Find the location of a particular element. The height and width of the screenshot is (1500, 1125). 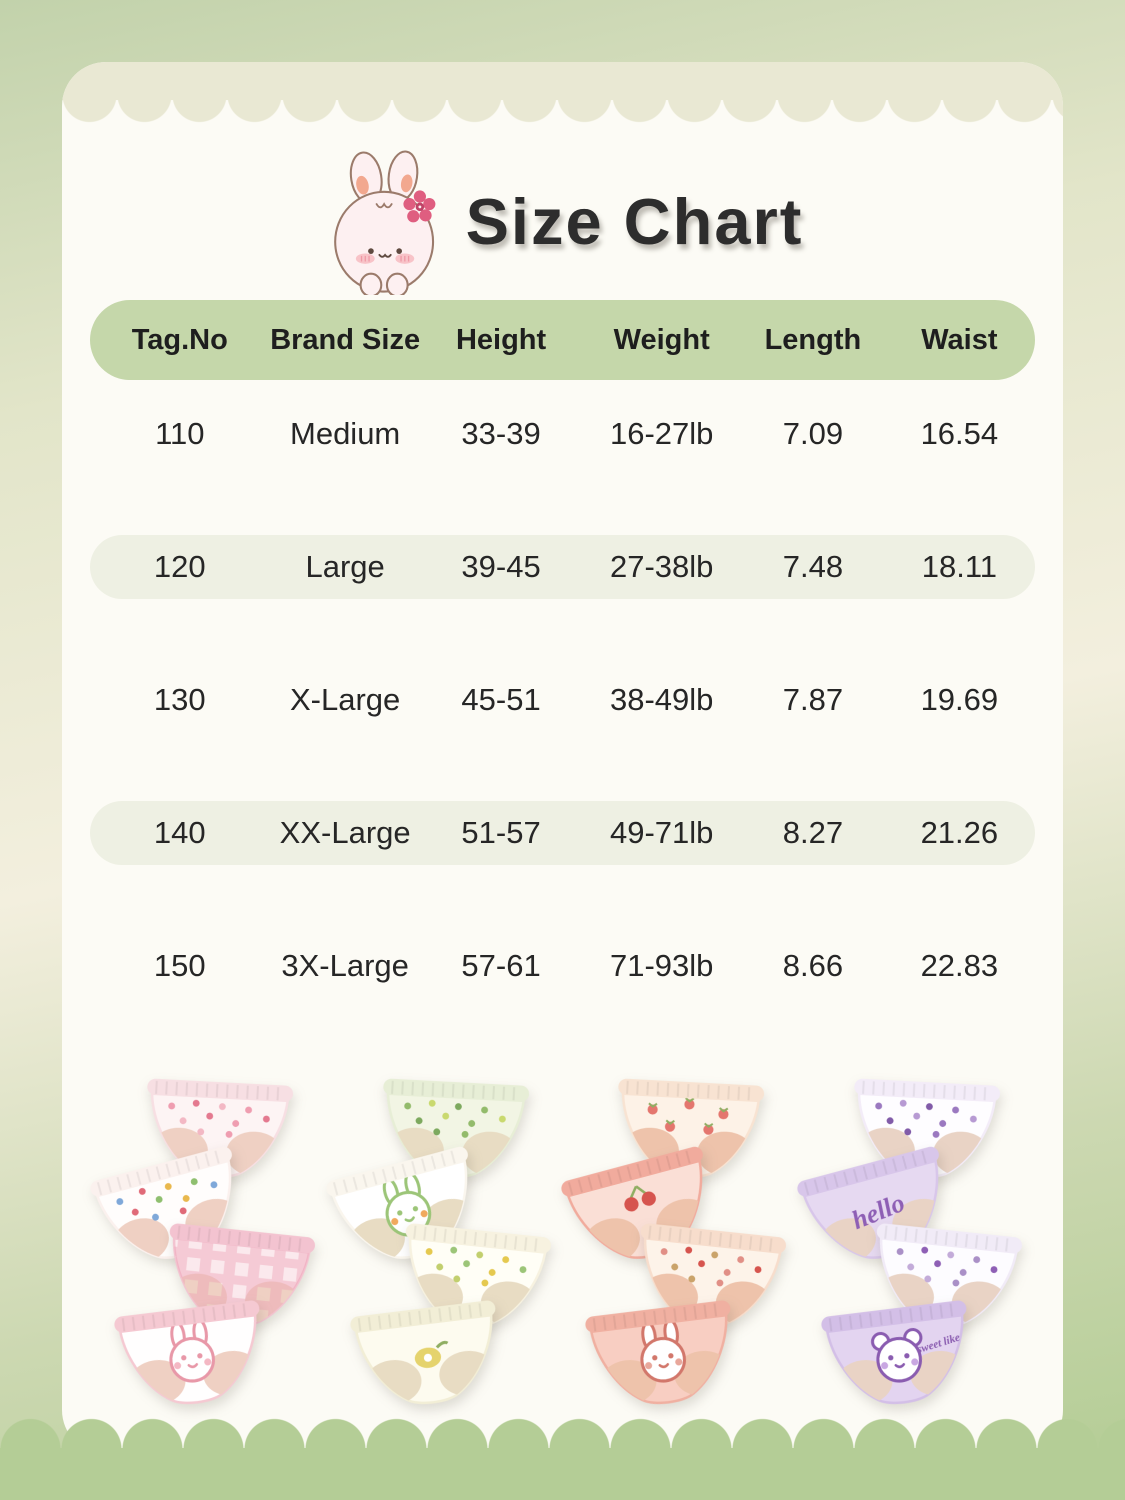

table-cell: 18.11 is located at coordinates (959, 566).